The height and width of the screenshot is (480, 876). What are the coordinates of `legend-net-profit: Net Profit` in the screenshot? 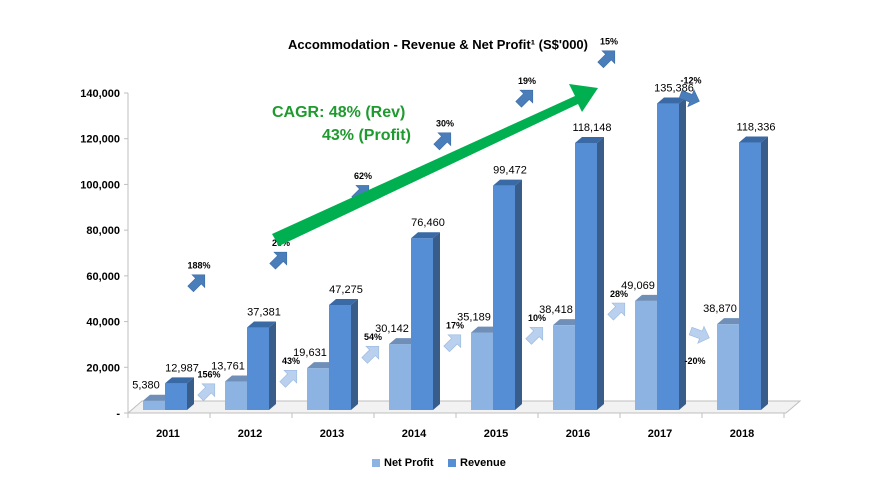 It's located at (403, 463).